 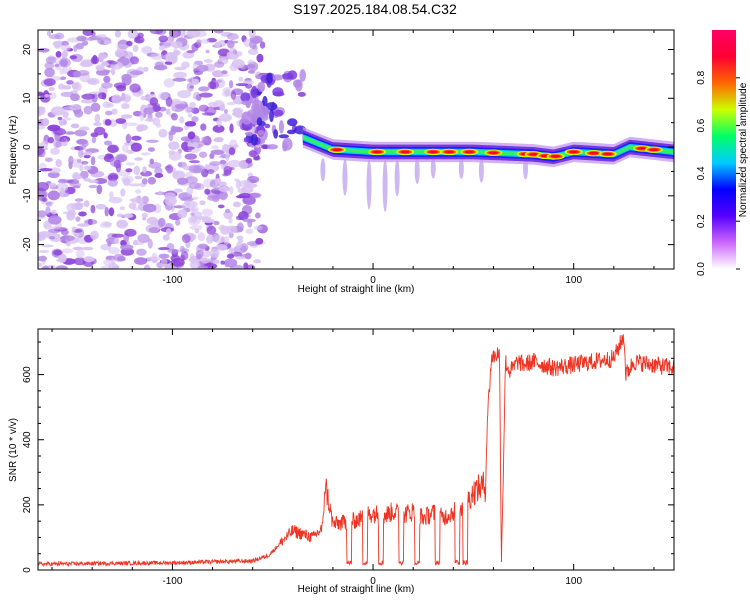 What do you see at coordinates (27, 147) in the screenshot?
I see `y-tick-label: 0` at bounding box center [27, 147].